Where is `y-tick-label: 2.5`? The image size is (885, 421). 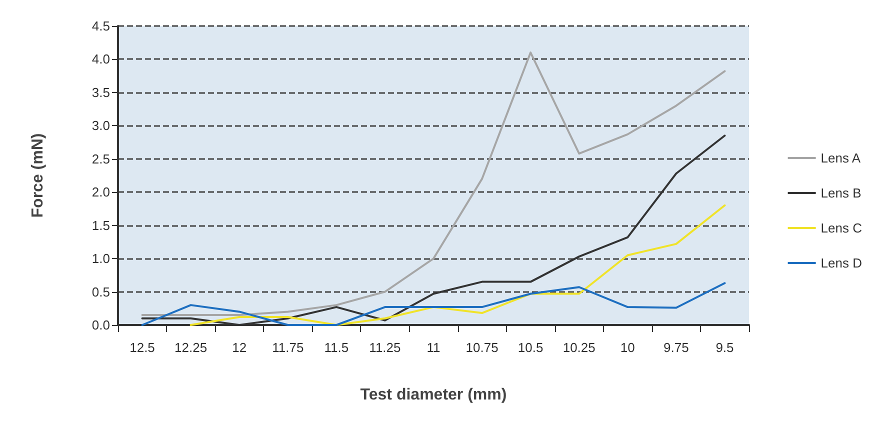
y-tick-label: 2.5 is located at coordinates (101, 158).